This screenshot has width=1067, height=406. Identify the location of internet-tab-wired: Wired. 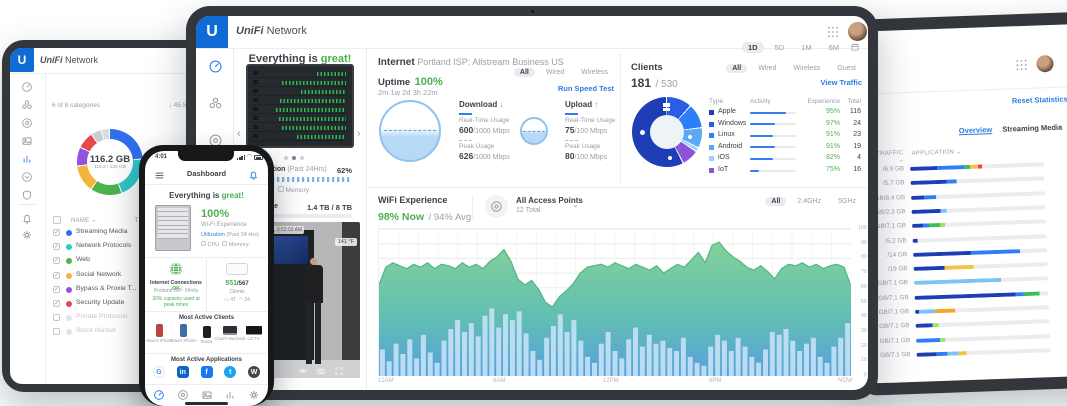
(555, 72).